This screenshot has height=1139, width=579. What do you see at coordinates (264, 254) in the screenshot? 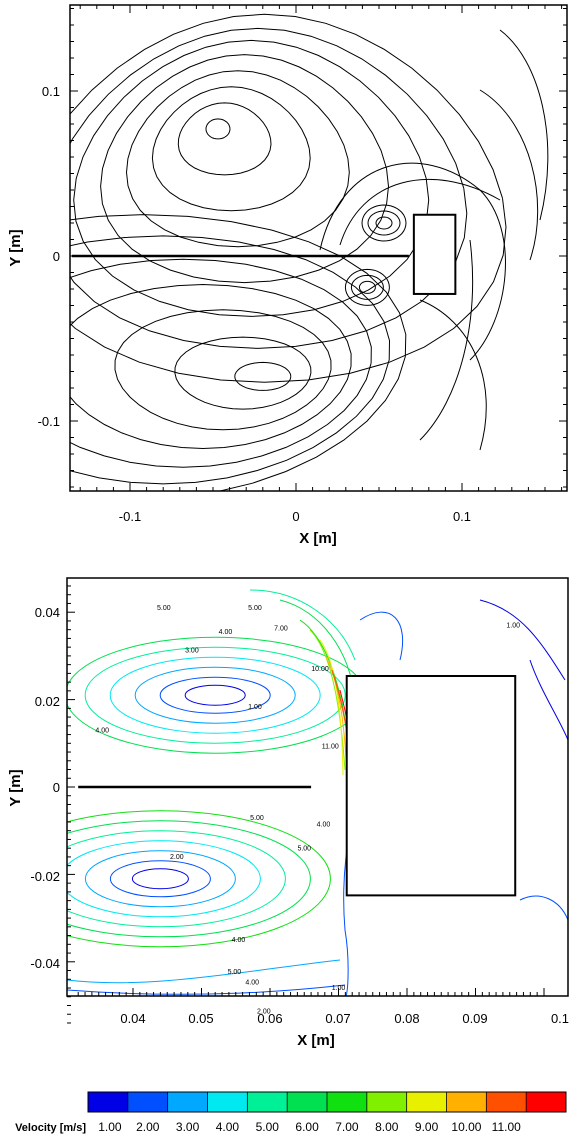
I see `top-solids` at bounding box center [264, 254].